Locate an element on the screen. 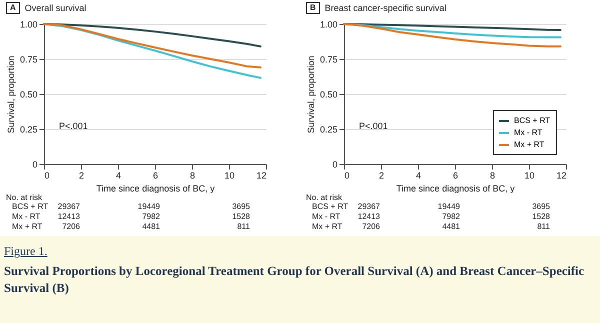 Image resolution: width=600 pixels, height=323 pixels. caption: Figure 1. is located at coordinates (26, 251).